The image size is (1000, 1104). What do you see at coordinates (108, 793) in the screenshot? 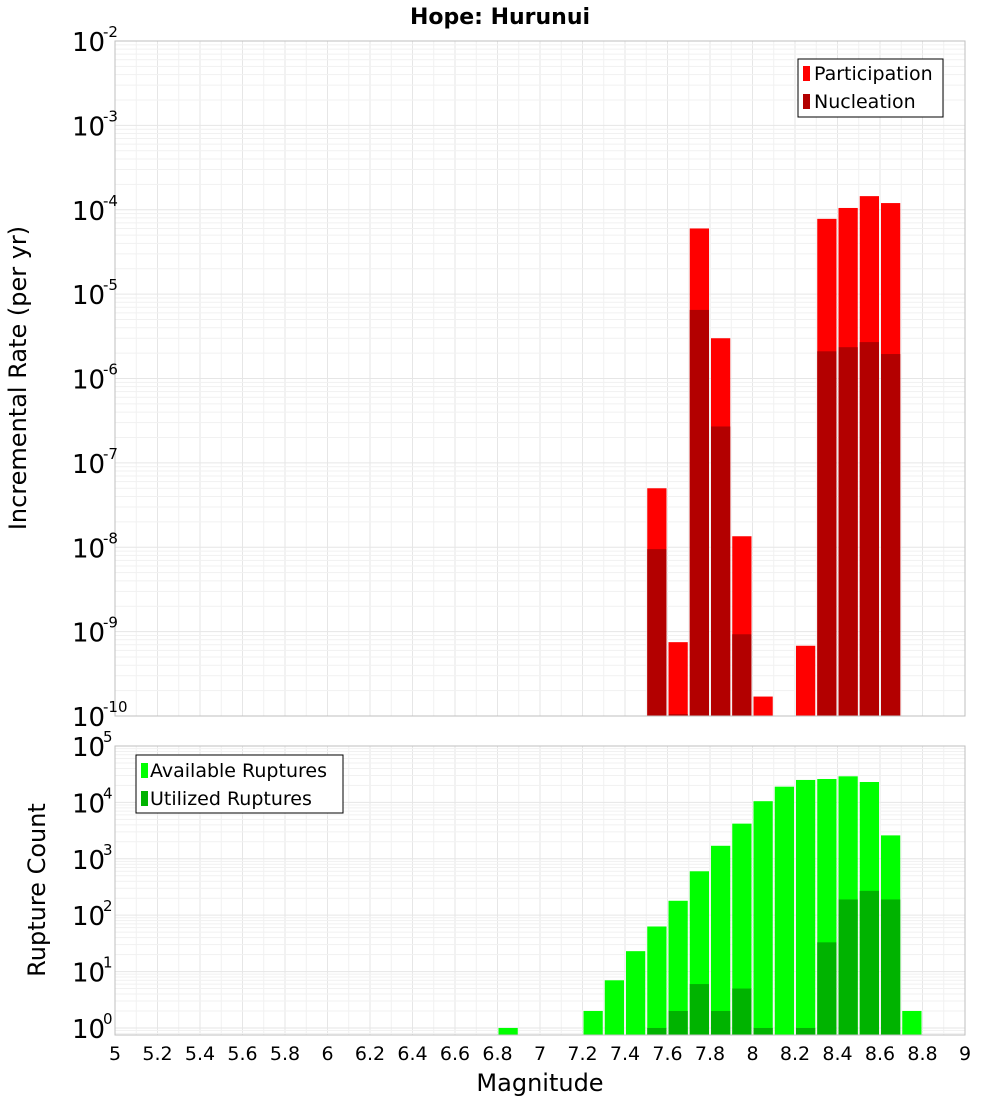
I see `y-tick-exponent: 4` at bounding box center [108, 793].